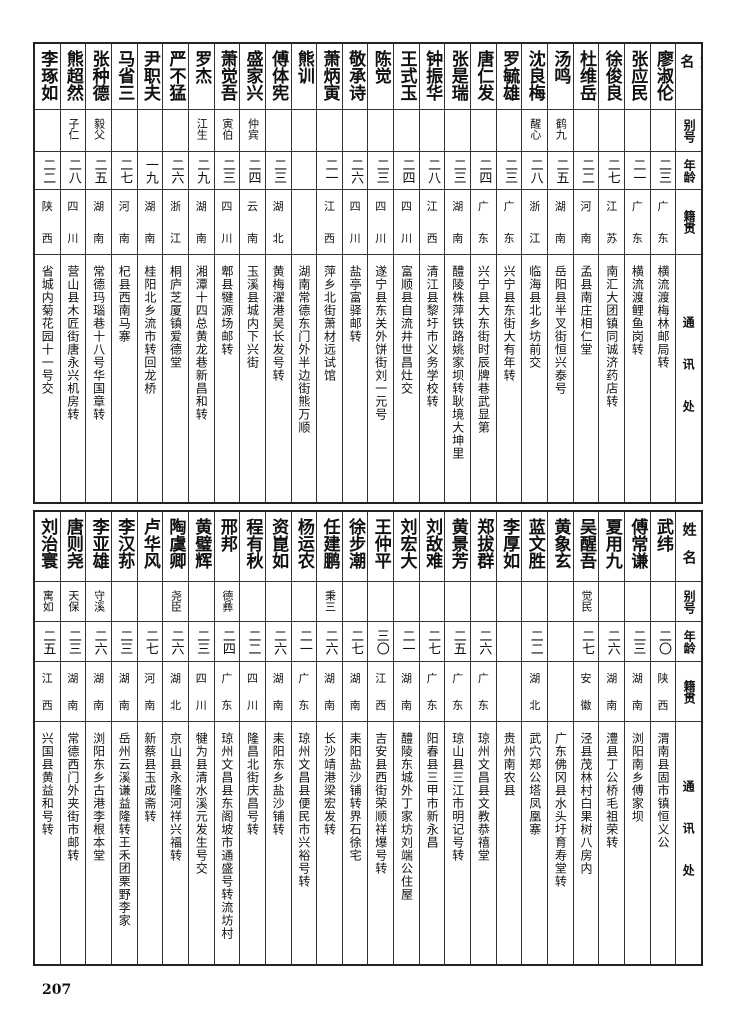 The width and height of the screenshot is (739, 1024). What do you see at coordinates (534, 543) in the screenshot?
I see `person-name: 蓝文胜` at bounding box center [534, 543].